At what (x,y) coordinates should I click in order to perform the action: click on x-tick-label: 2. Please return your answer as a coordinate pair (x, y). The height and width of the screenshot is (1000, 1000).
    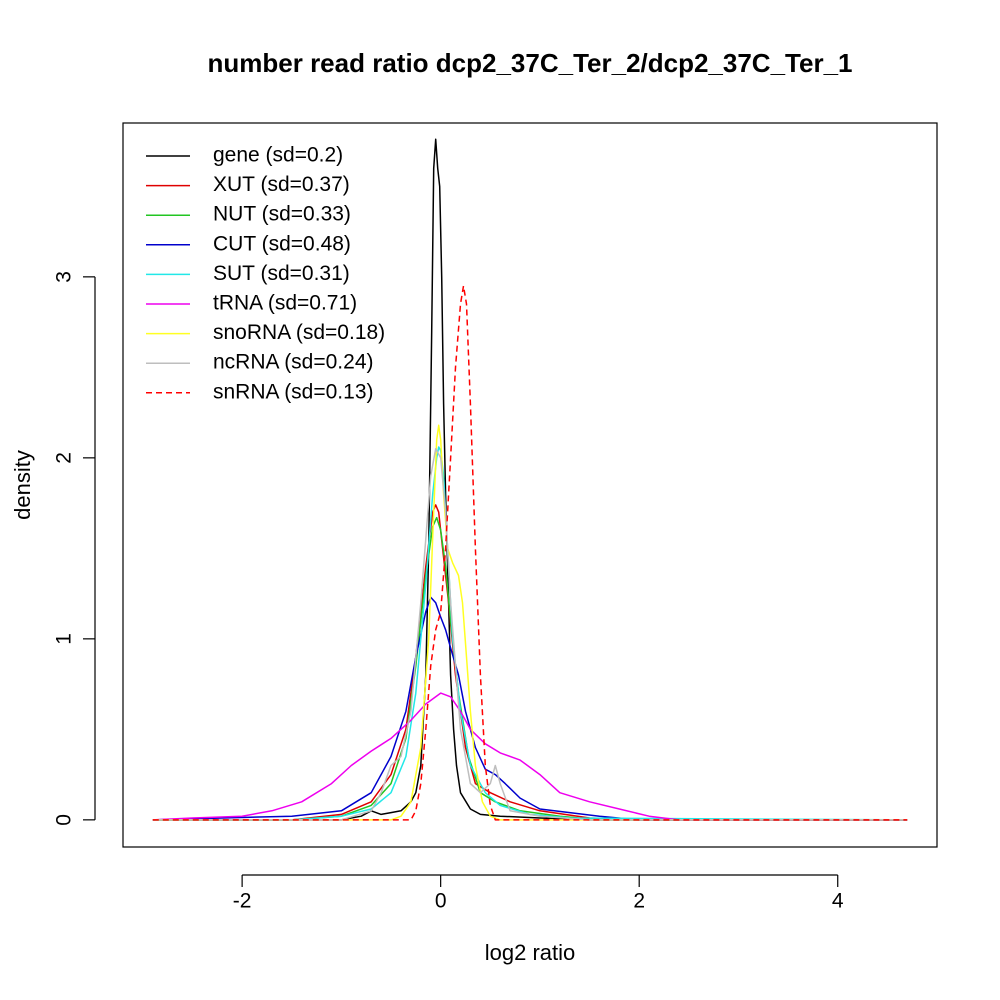
    Looking at the image, I should click on (639, 901).